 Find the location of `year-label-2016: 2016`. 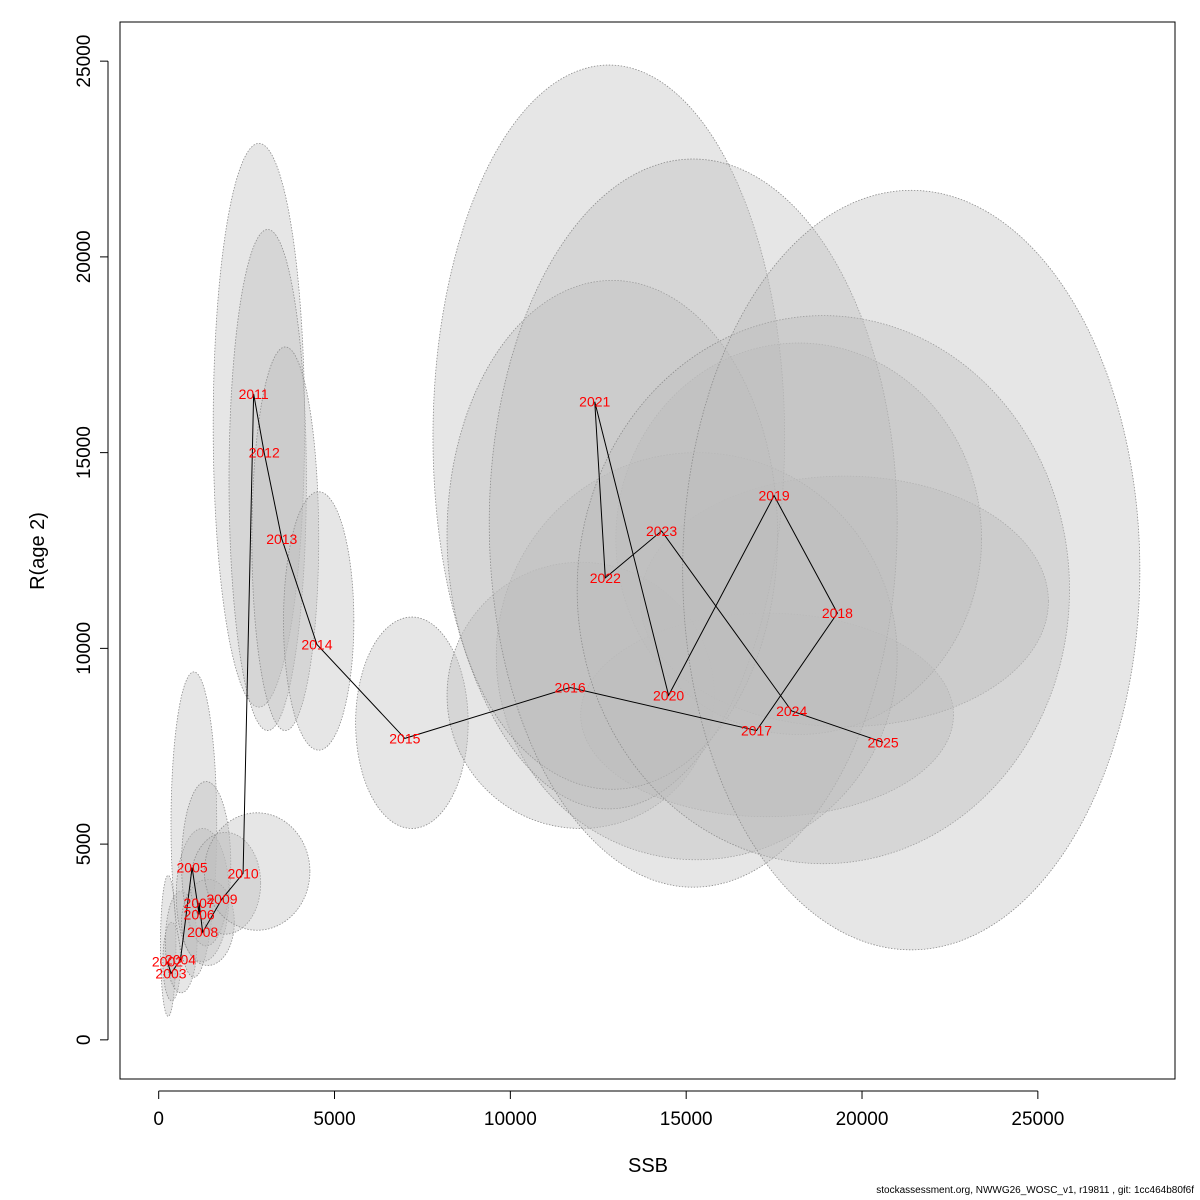

year-label-2016: 2016 is located at coordinates (570, 688).